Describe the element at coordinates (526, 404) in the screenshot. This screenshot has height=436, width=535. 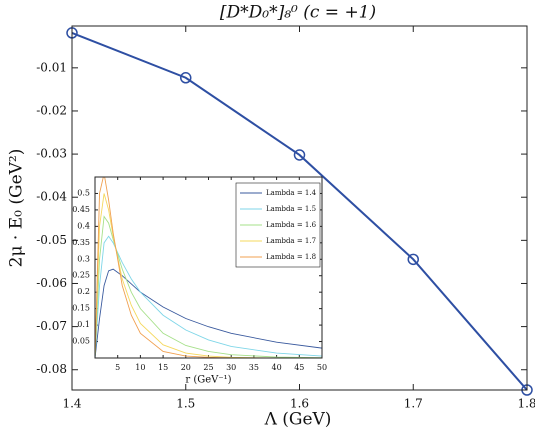
I see `x-tick-label: 1.8` at that location.